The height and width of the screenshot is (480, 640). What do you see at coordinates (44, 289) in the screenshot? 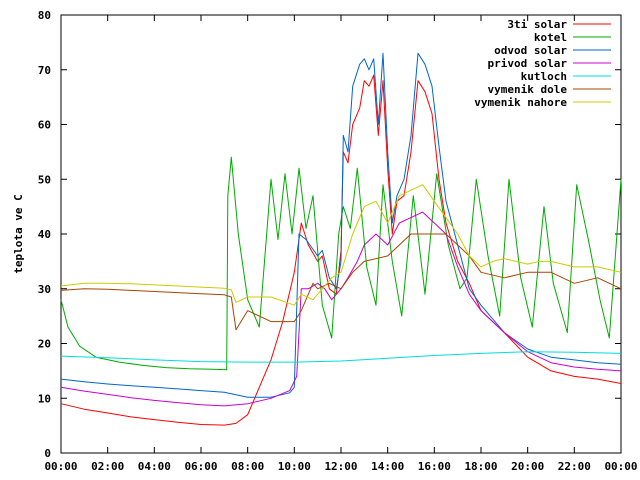
I see `y-tick-label: 30` at bounding box center [44, 289].